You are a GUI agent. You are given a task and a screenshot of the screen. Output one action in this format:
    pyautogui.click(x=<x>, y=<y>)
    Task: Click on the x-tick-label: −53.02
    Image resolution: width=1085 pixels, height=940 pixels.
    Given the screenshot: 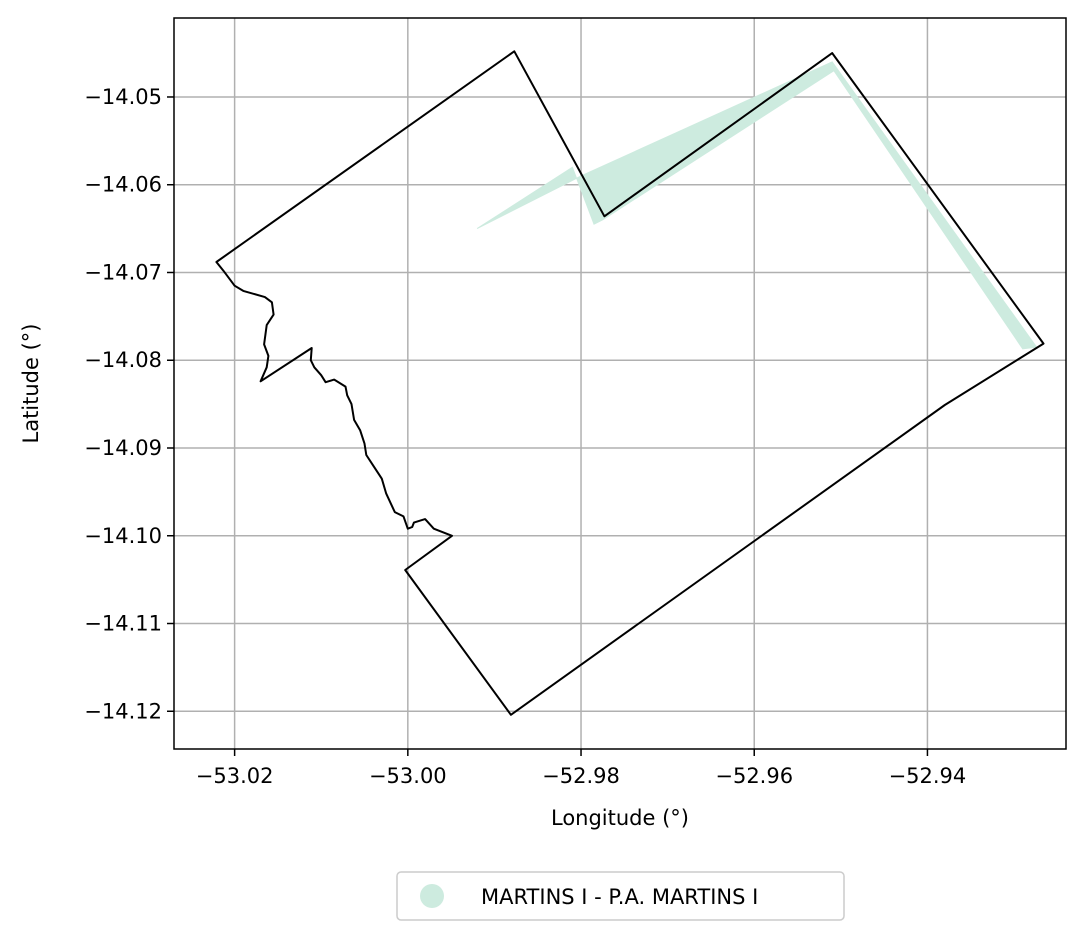 What is the action you would take?
    pyautogui.click(x=235, y=776)
    